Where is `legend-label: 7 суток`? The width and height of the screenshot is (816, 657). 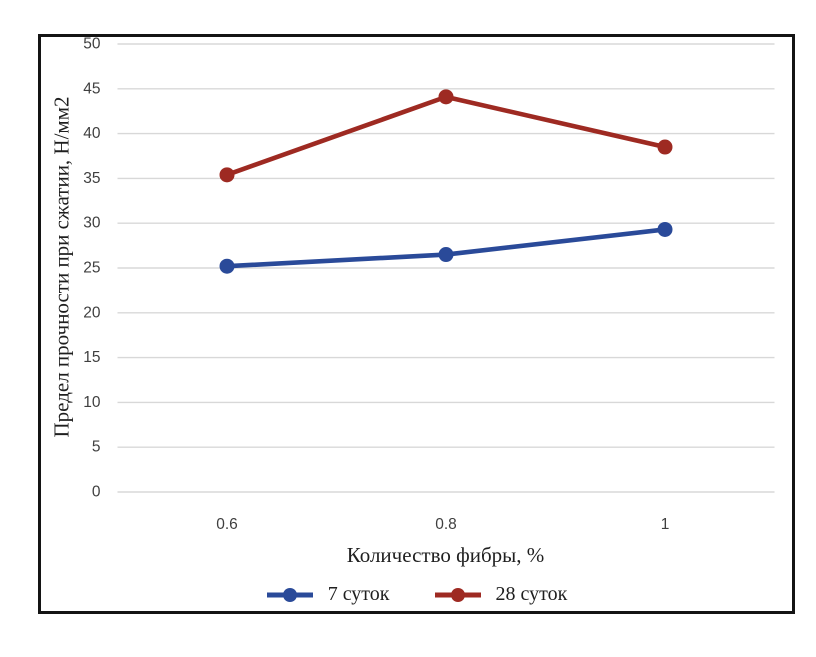
legend-label: 7 суток is located at coordinates (358, 594).